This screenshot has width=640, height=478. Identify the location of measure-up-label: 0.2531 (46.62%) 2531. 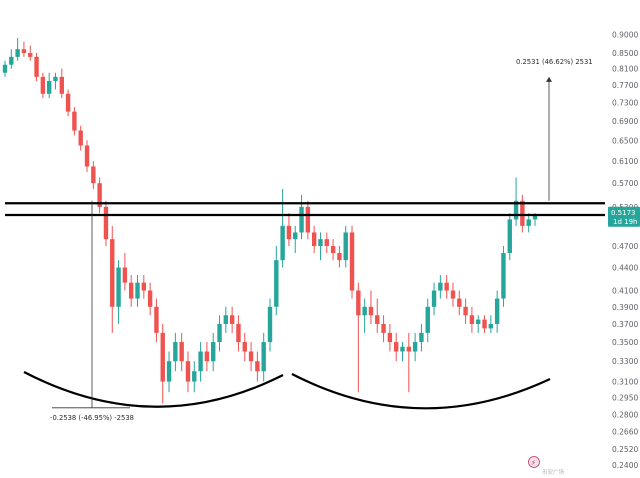
(554, 62).